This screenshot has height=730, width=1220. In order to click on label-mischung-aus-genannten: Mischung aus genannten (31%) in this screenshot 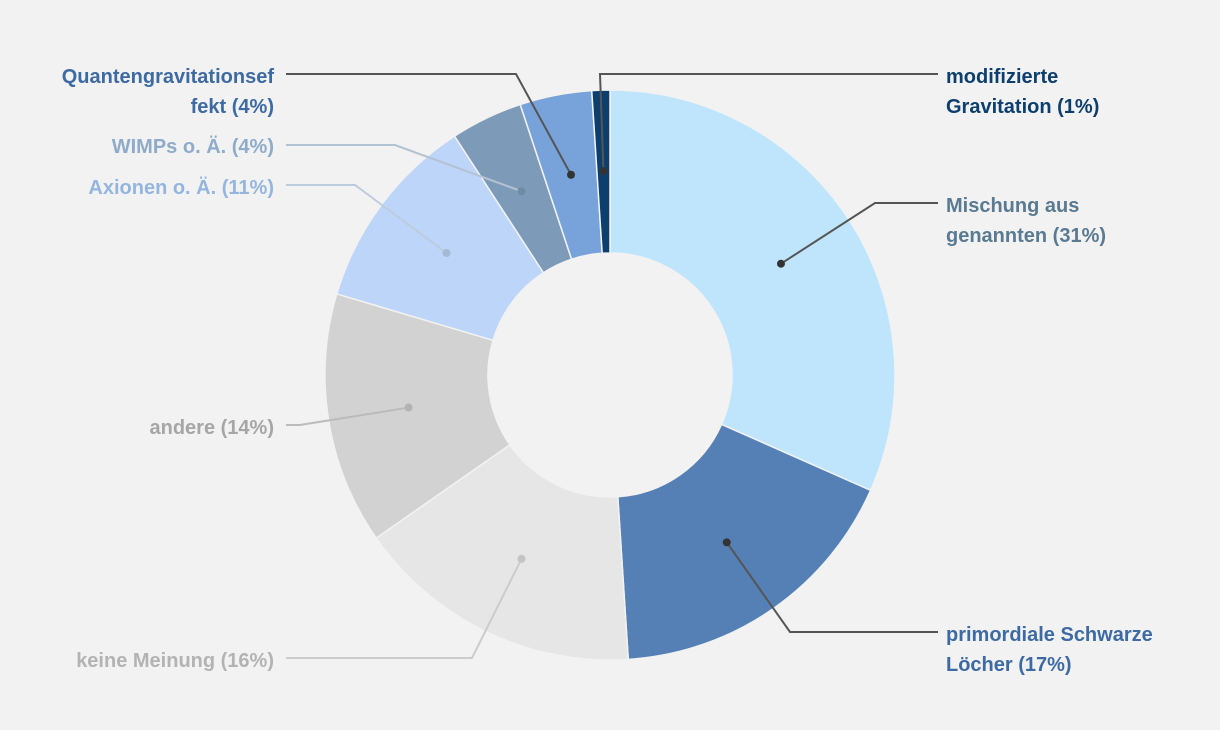, I will do `click(1026, 221)`.